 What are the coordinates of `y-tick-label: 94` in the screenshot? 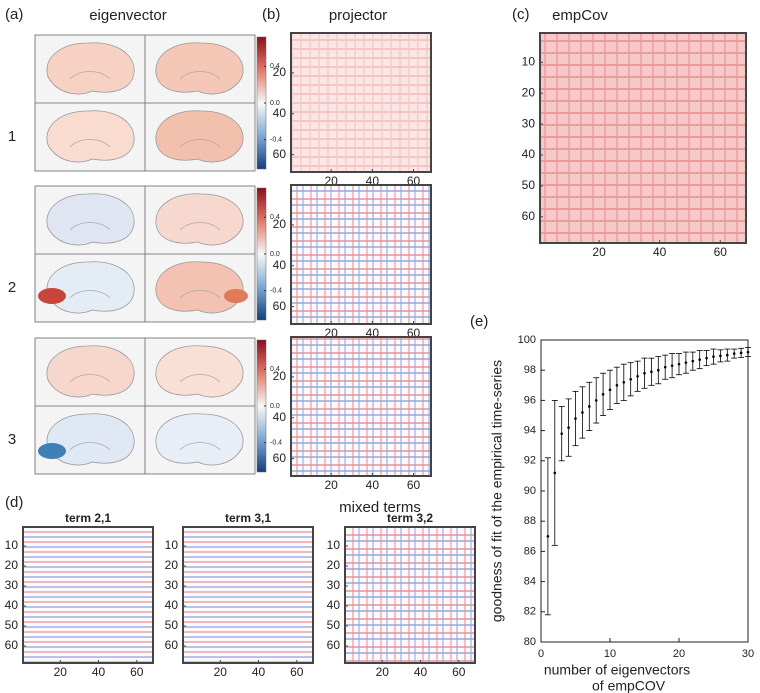 It's located at (530, 431).